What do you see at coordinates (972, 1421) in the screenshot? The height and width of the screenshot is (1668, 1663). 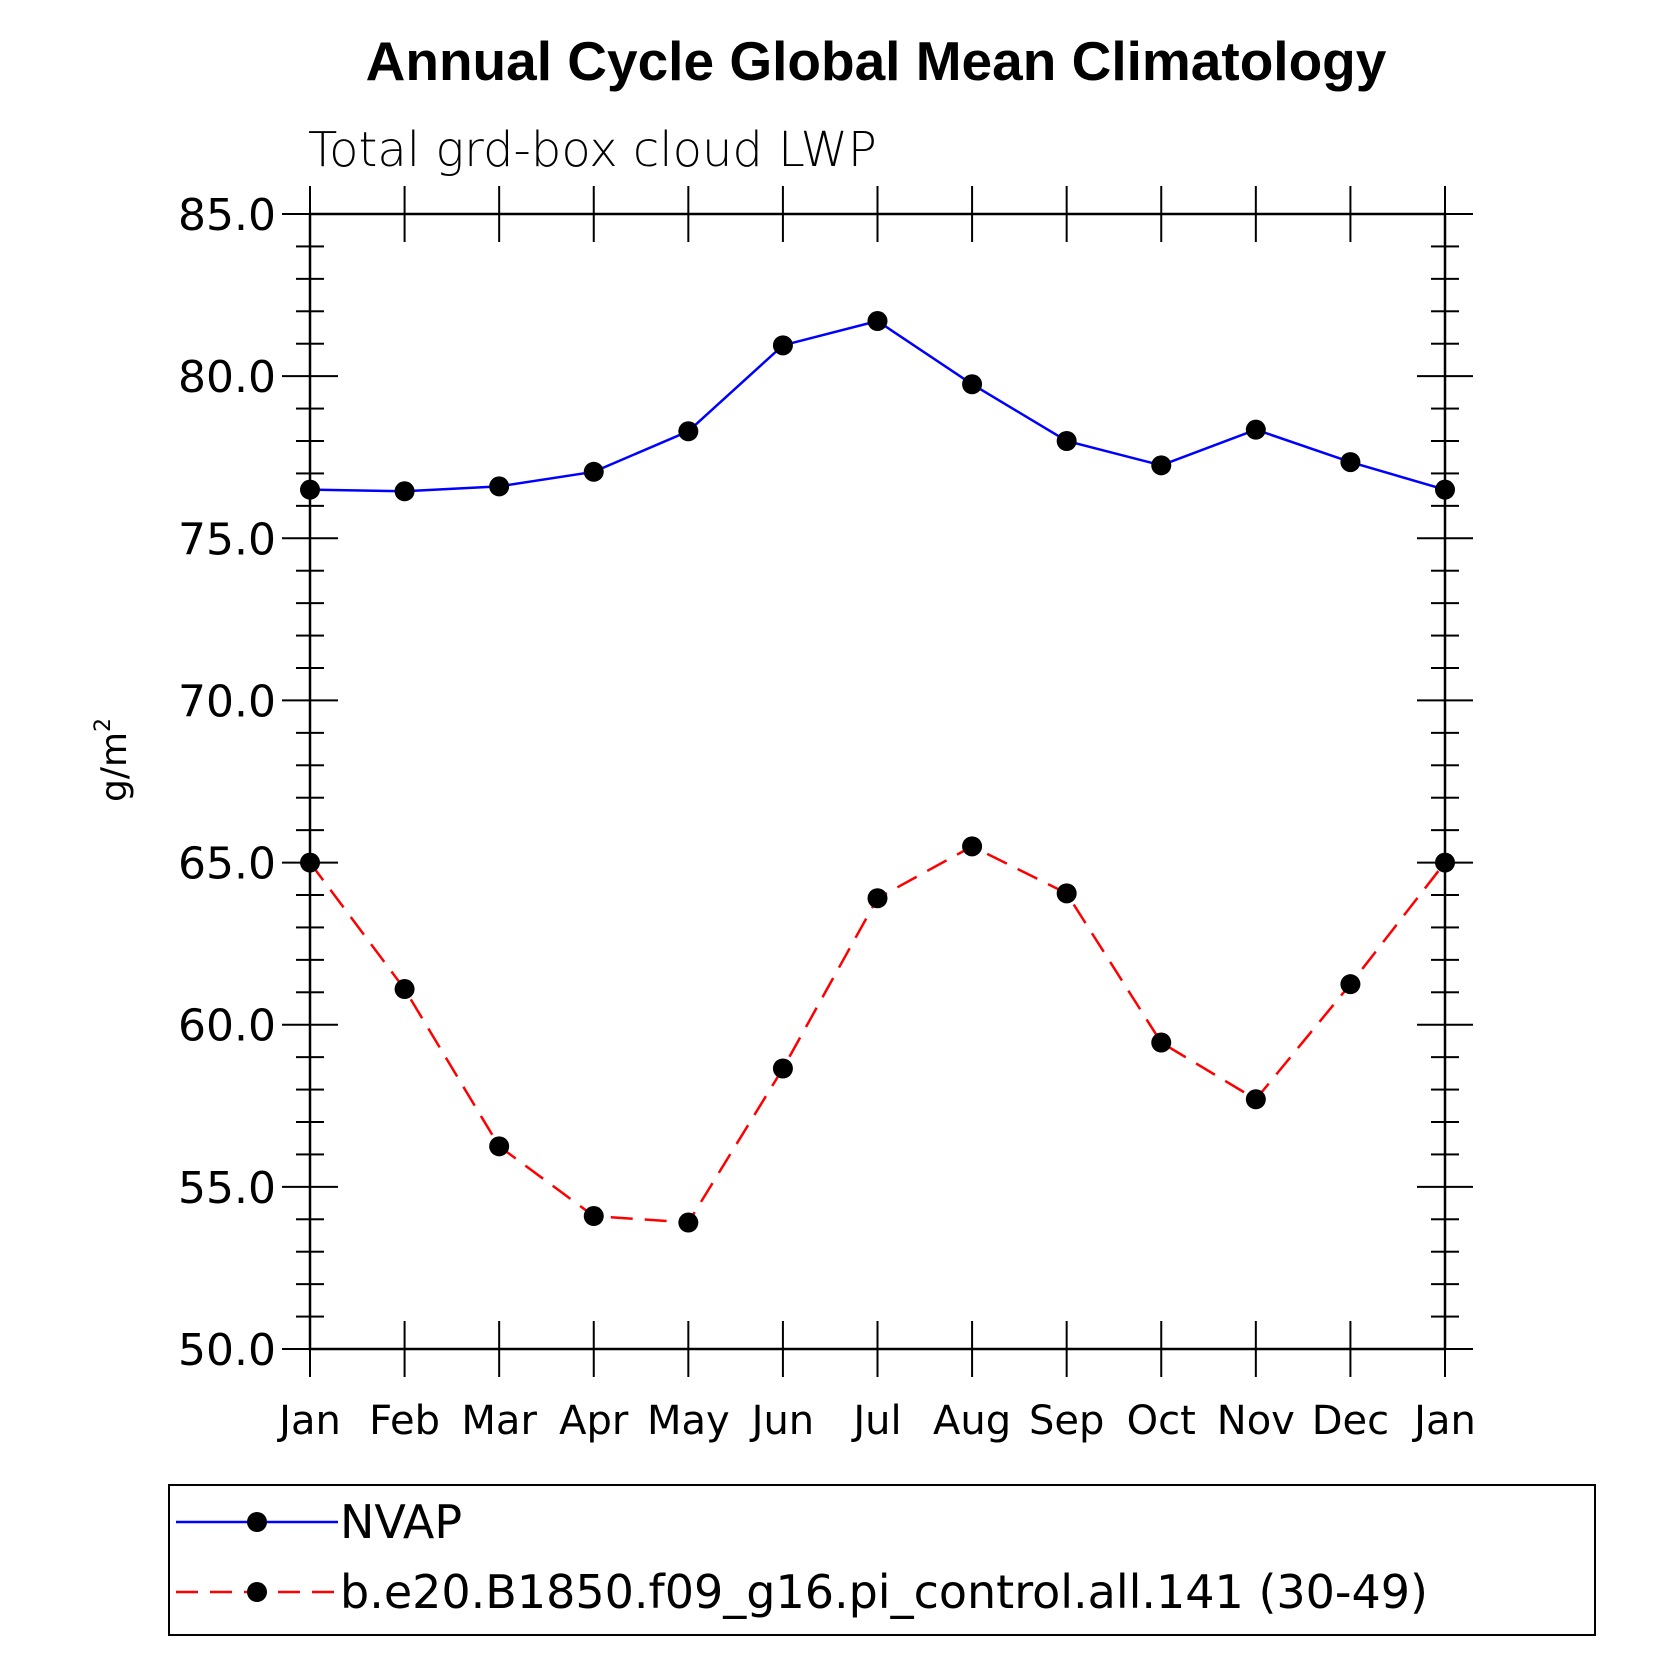 I see `x-tick-label: Aug` at bounding box center [972, 1421].